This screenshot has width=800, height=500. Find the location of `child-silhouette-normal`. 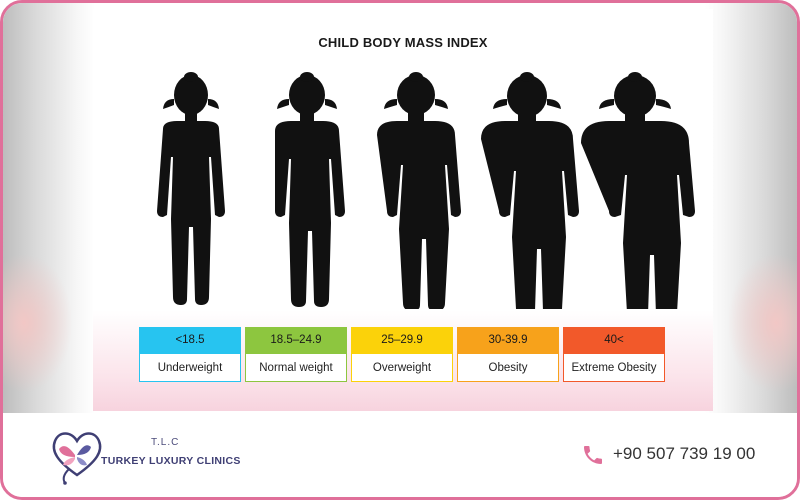

child-silhouette-normal is located at coordinates (310, 189).